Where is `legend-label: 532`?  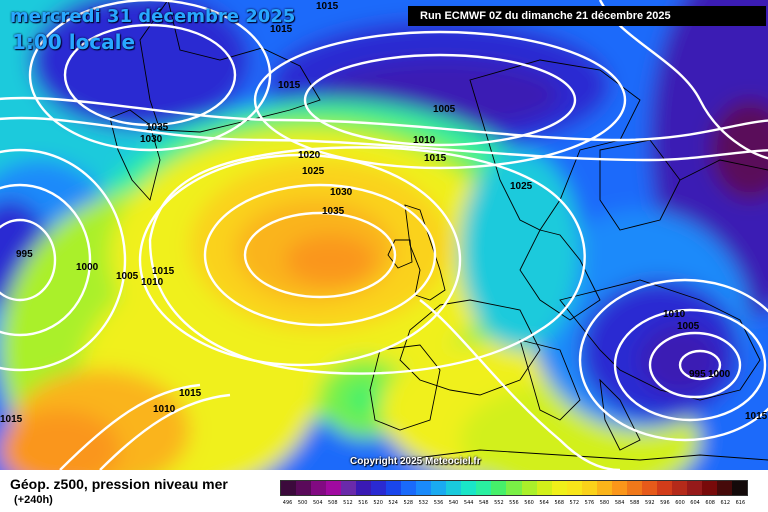
legend-label: 532 is located at coordinates (423, 503).